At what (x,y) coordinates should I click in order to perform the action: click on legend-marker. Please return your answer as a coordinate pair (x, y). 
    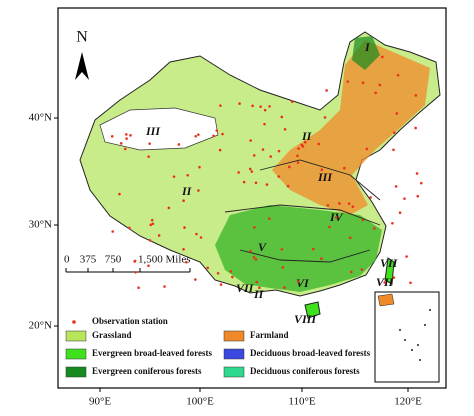
    Looking at the image, I should click on (74, 322).